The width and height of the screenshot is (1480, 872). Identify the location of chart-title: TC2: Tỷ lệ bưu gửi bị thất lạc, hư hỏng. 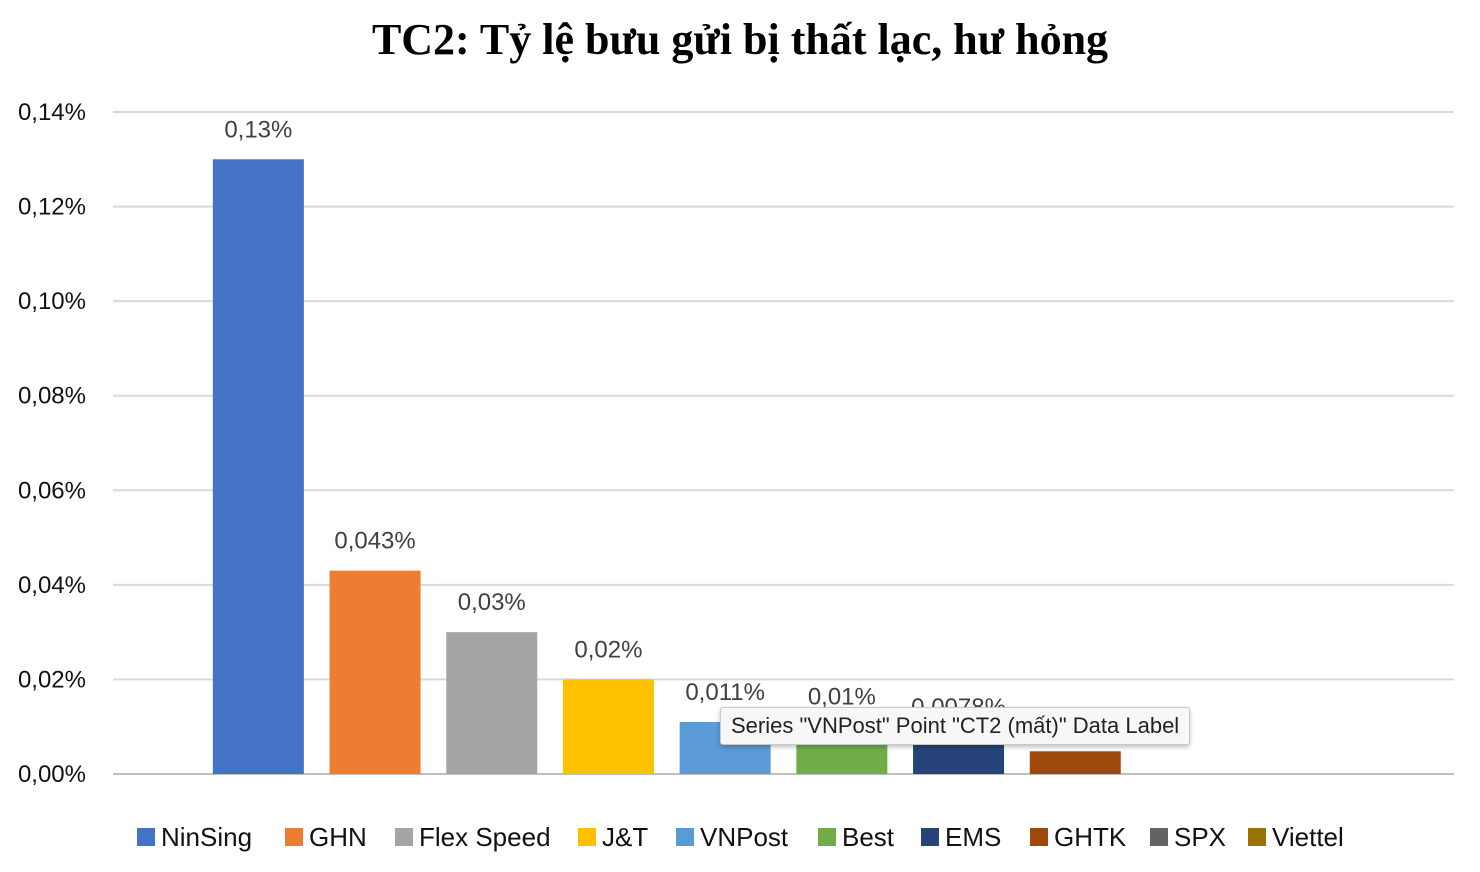
(740, 39).